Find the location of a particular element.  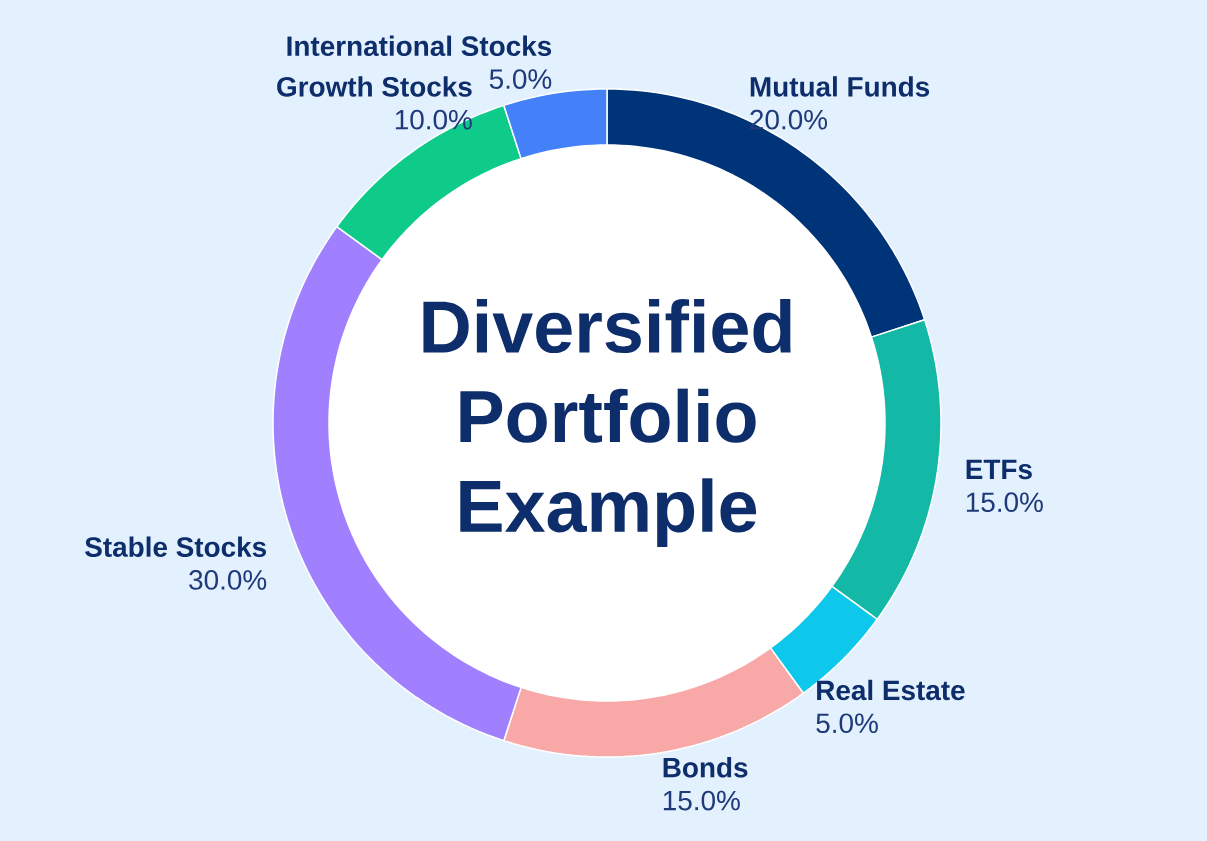

slice-label: Real Estate is located at coordinates (891, 690).